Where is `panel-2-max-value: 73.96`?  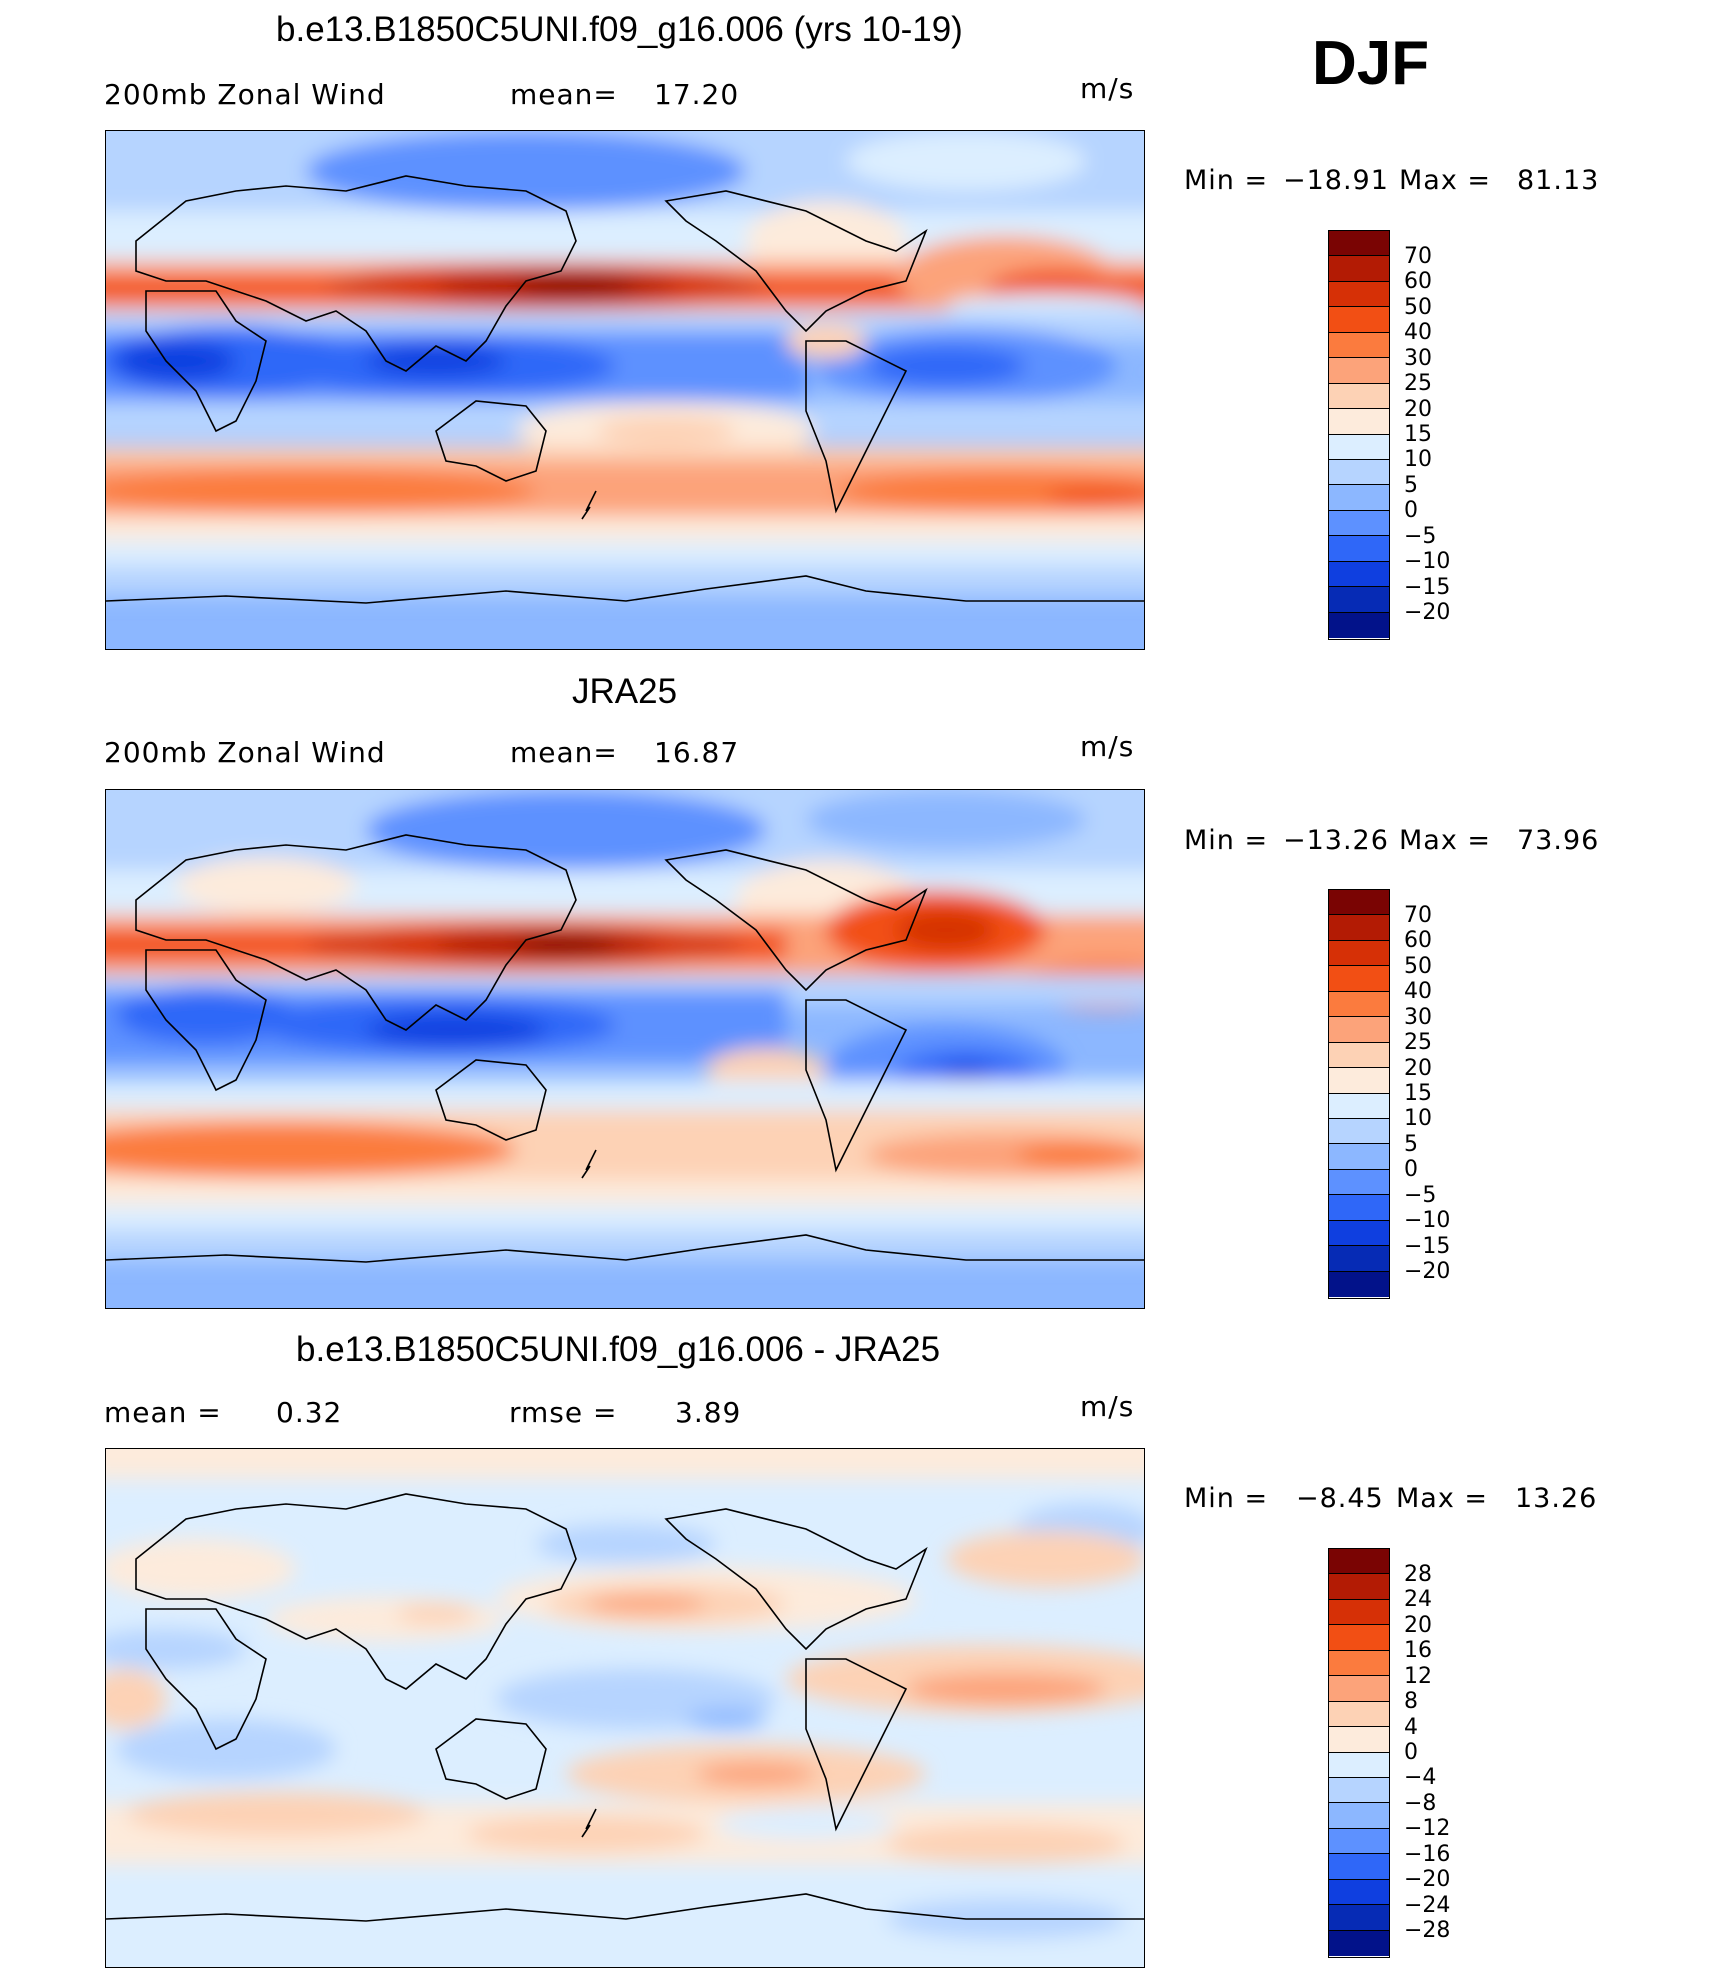 panel-2-max-value: 73.96 is located at coordinates (1558, 840).